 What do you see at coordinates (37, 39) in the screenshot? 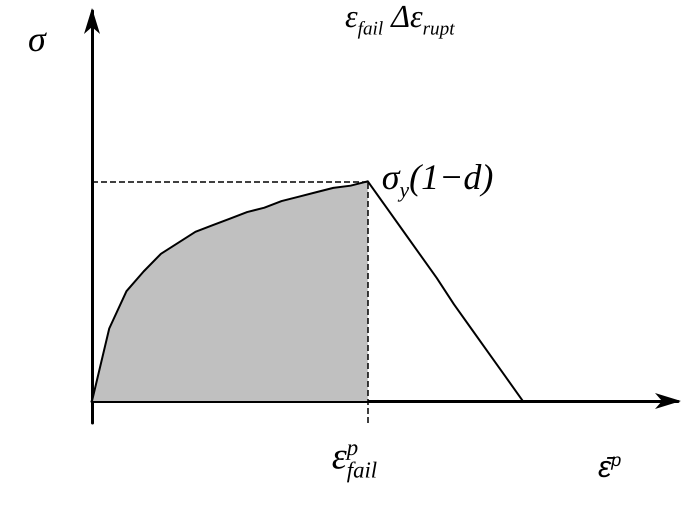
I see `y-axis-title: σ` at bounding box center [37, 39].